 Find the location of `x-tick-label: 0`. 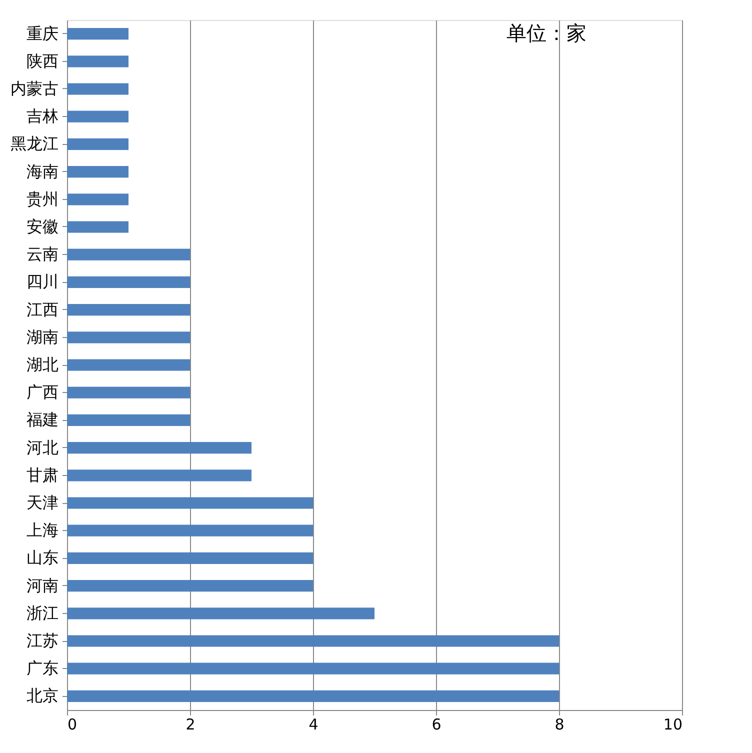

x-tick-label: 0 is located at coordinates (73, 725).